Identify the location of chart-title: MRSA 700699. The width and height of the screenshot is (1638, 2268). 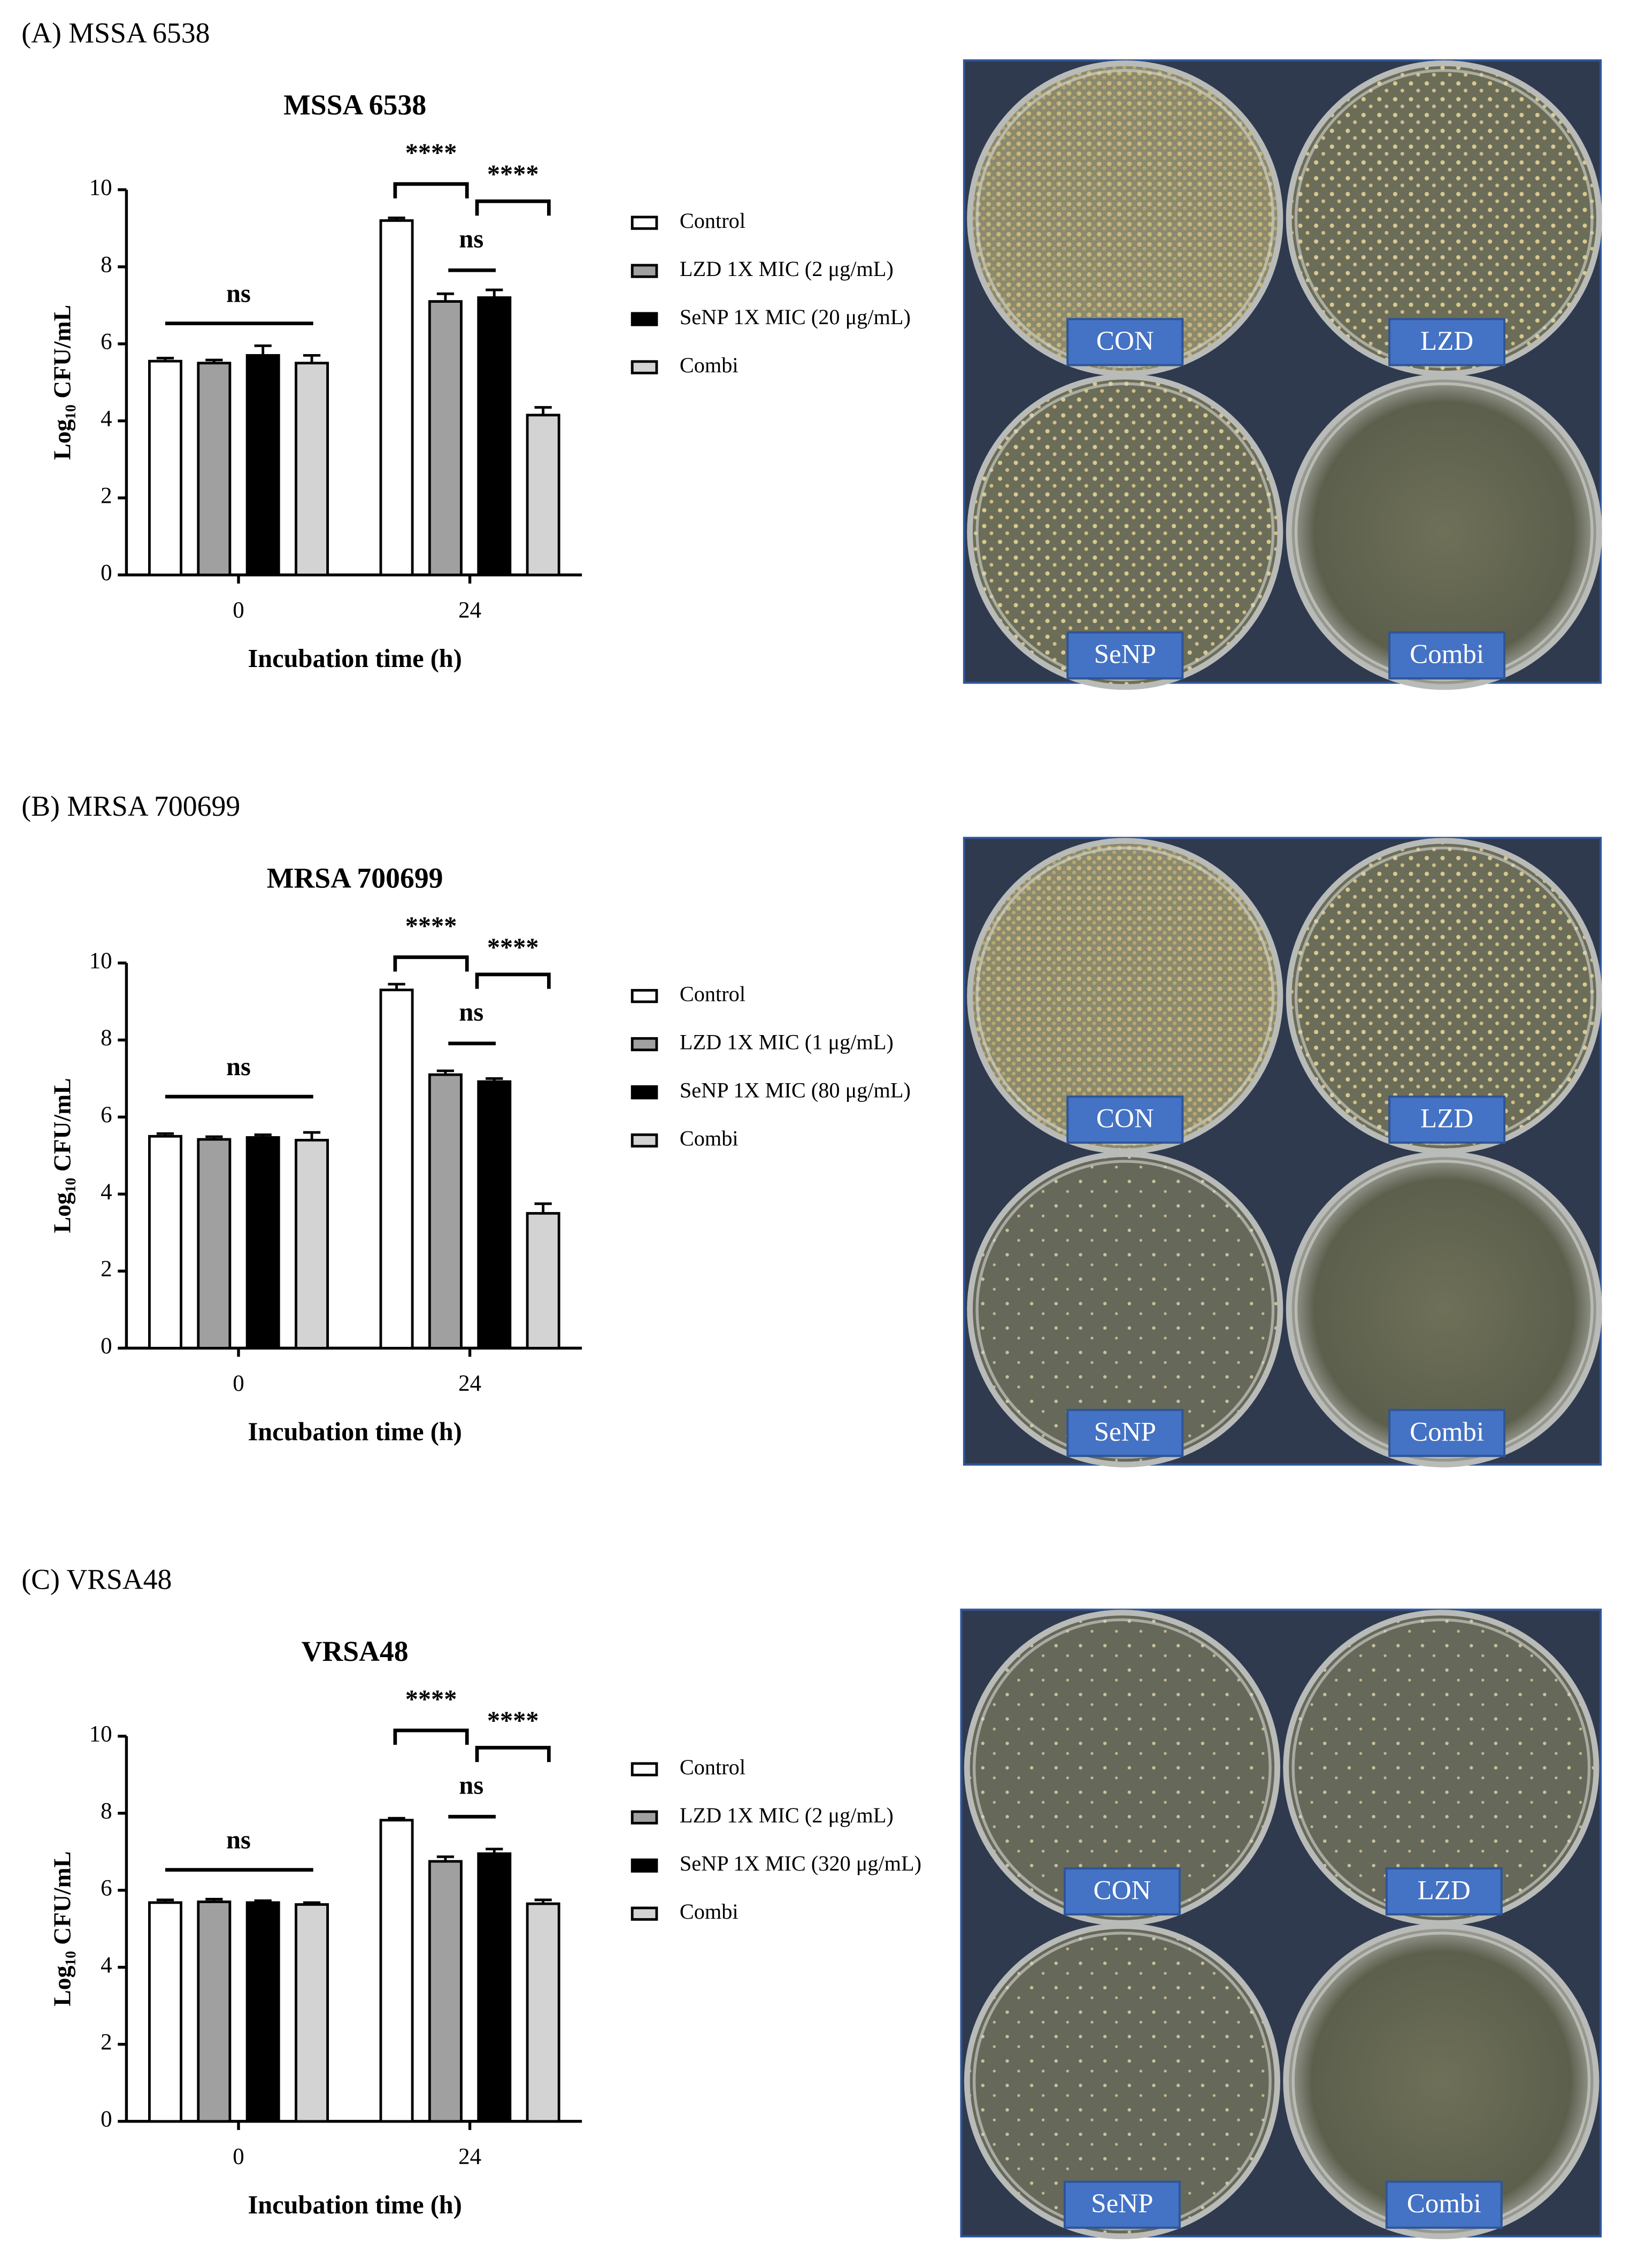
(355, 878).